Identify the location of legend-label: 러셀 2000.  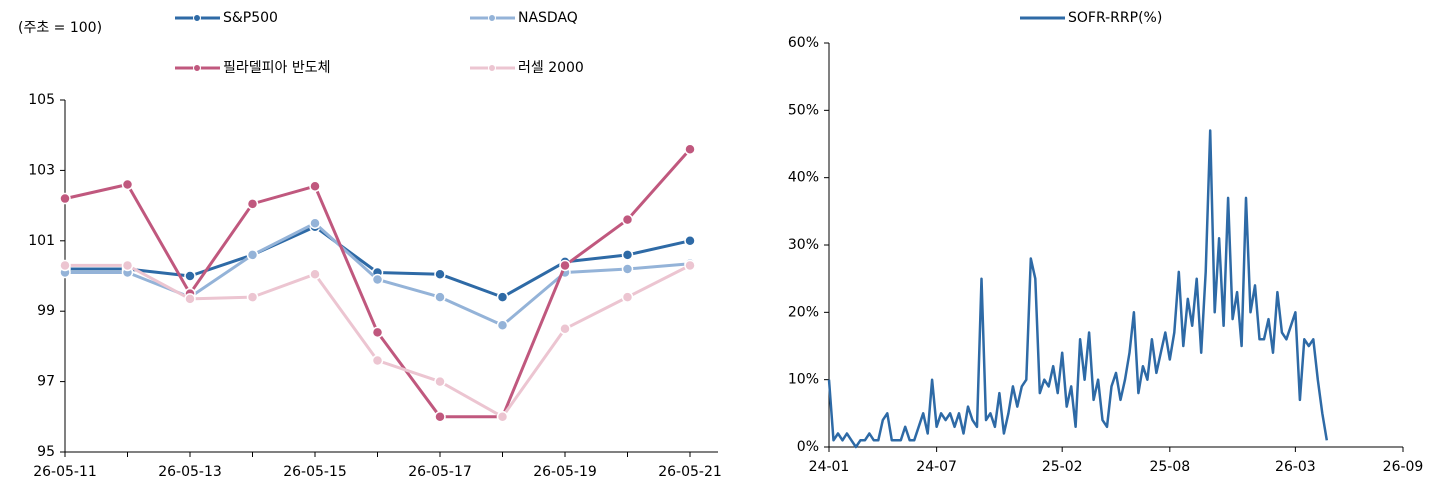
(551, 68).